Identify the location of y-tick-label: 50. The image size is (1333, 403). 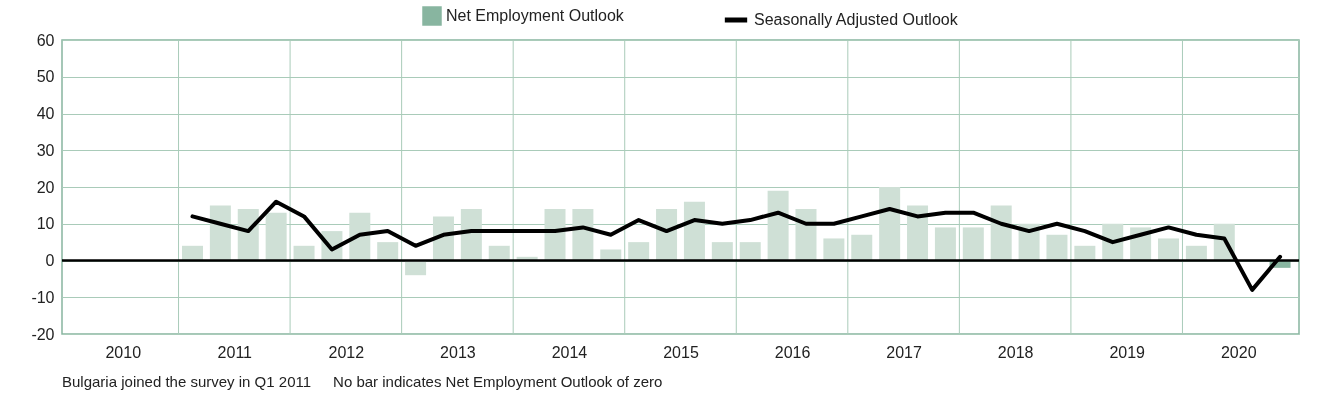
(45, 77).